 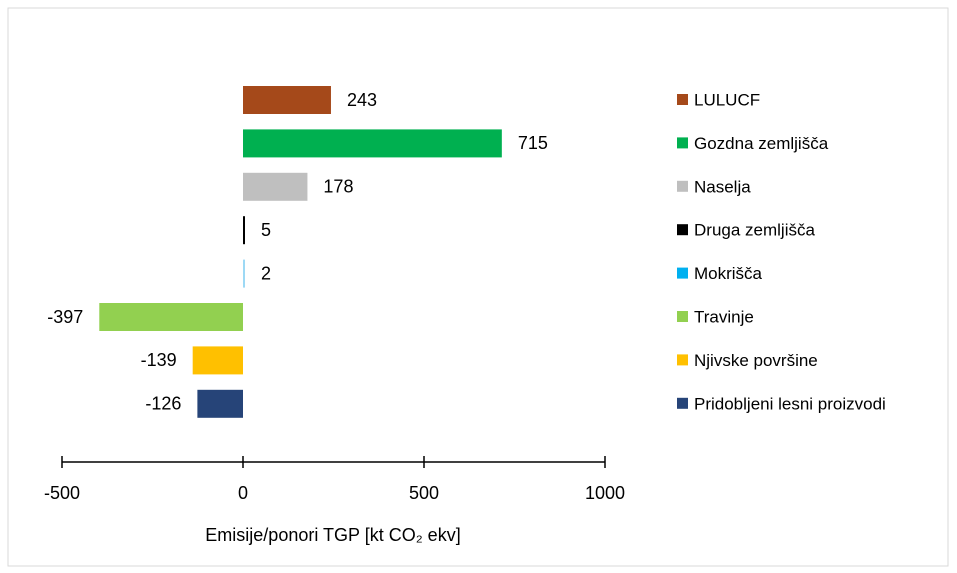 I want to click on legend-label: Pridobljeni lesni proizvodi, so click(x=790, y=403).